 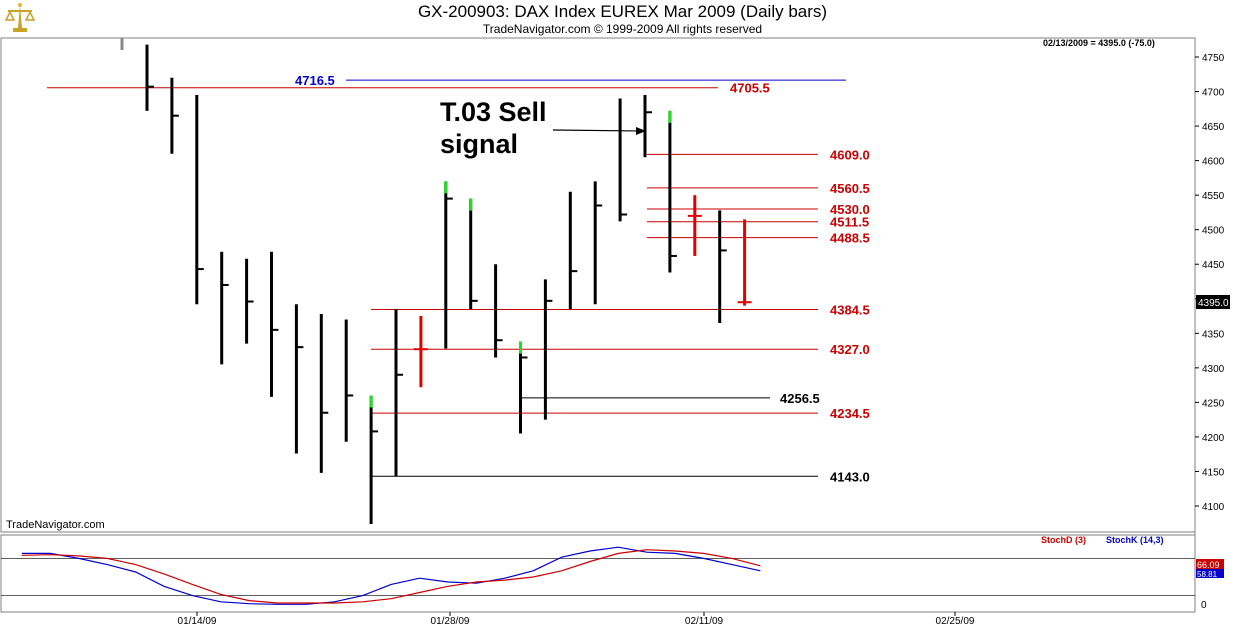 I want to click on oscillator-value-tags: 66.09 58.81 0, so click(x=1210, y=585).